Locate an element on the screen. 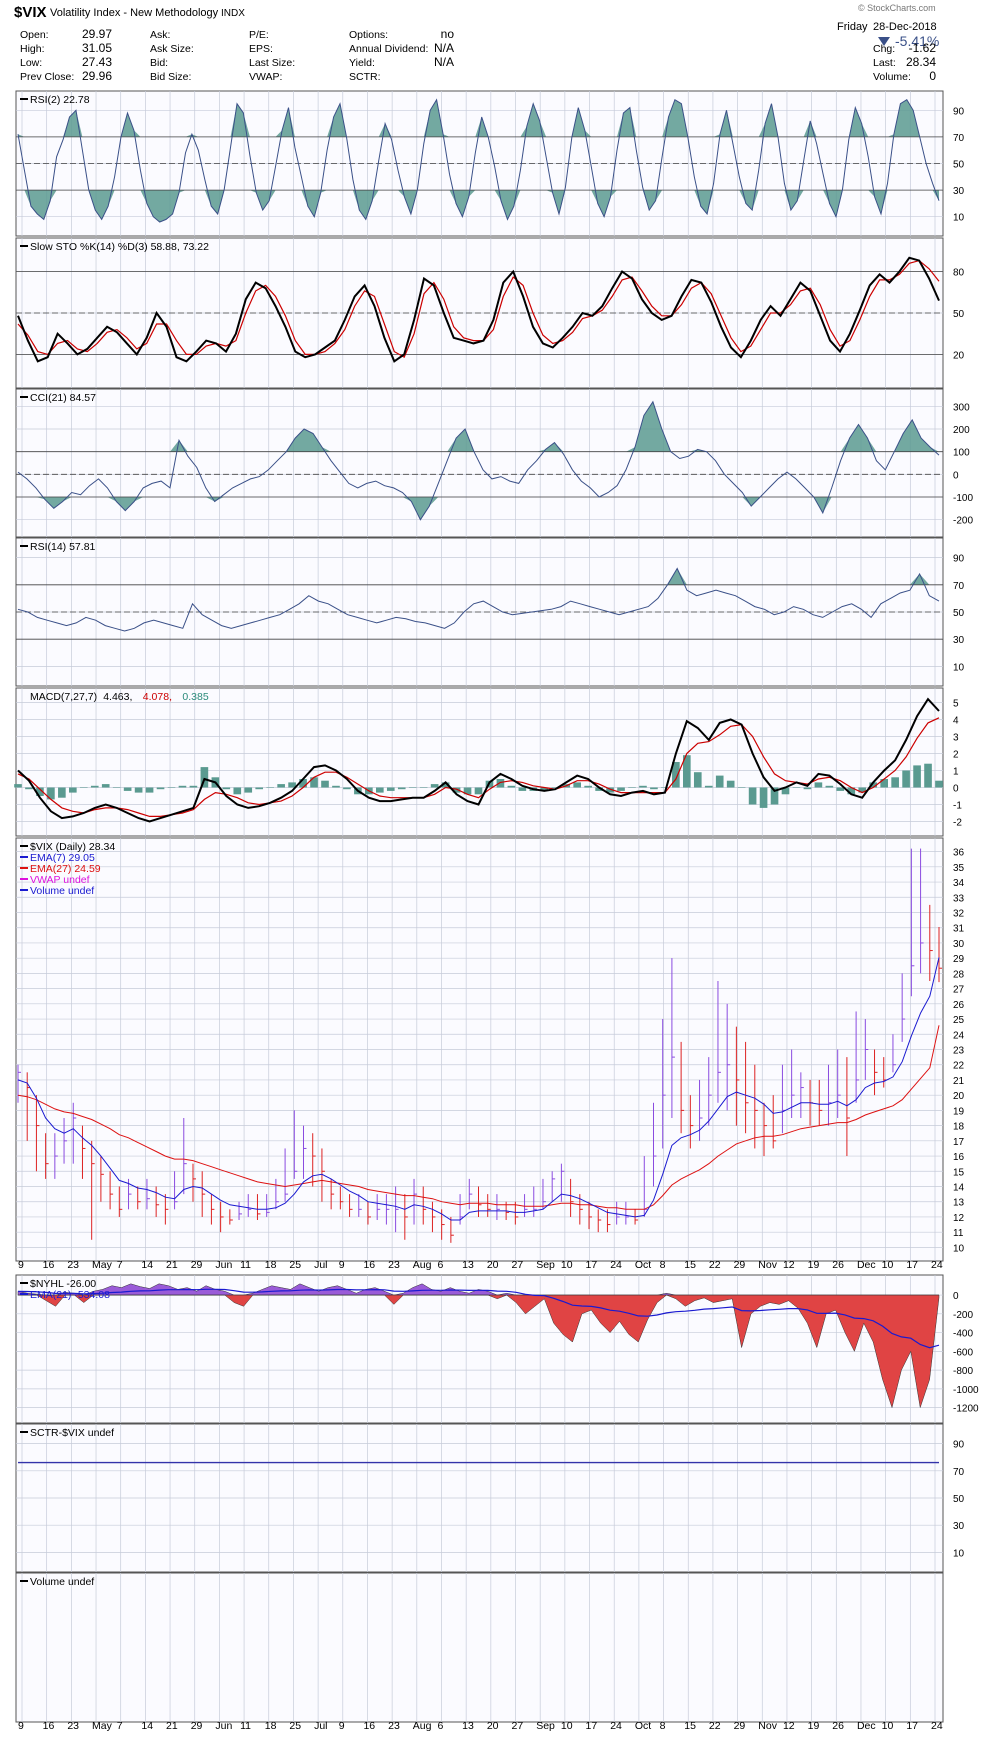 The height and width of the screenshot is (1737, 990). x-tick-label: 23 is located at coordinates (394, 1726).